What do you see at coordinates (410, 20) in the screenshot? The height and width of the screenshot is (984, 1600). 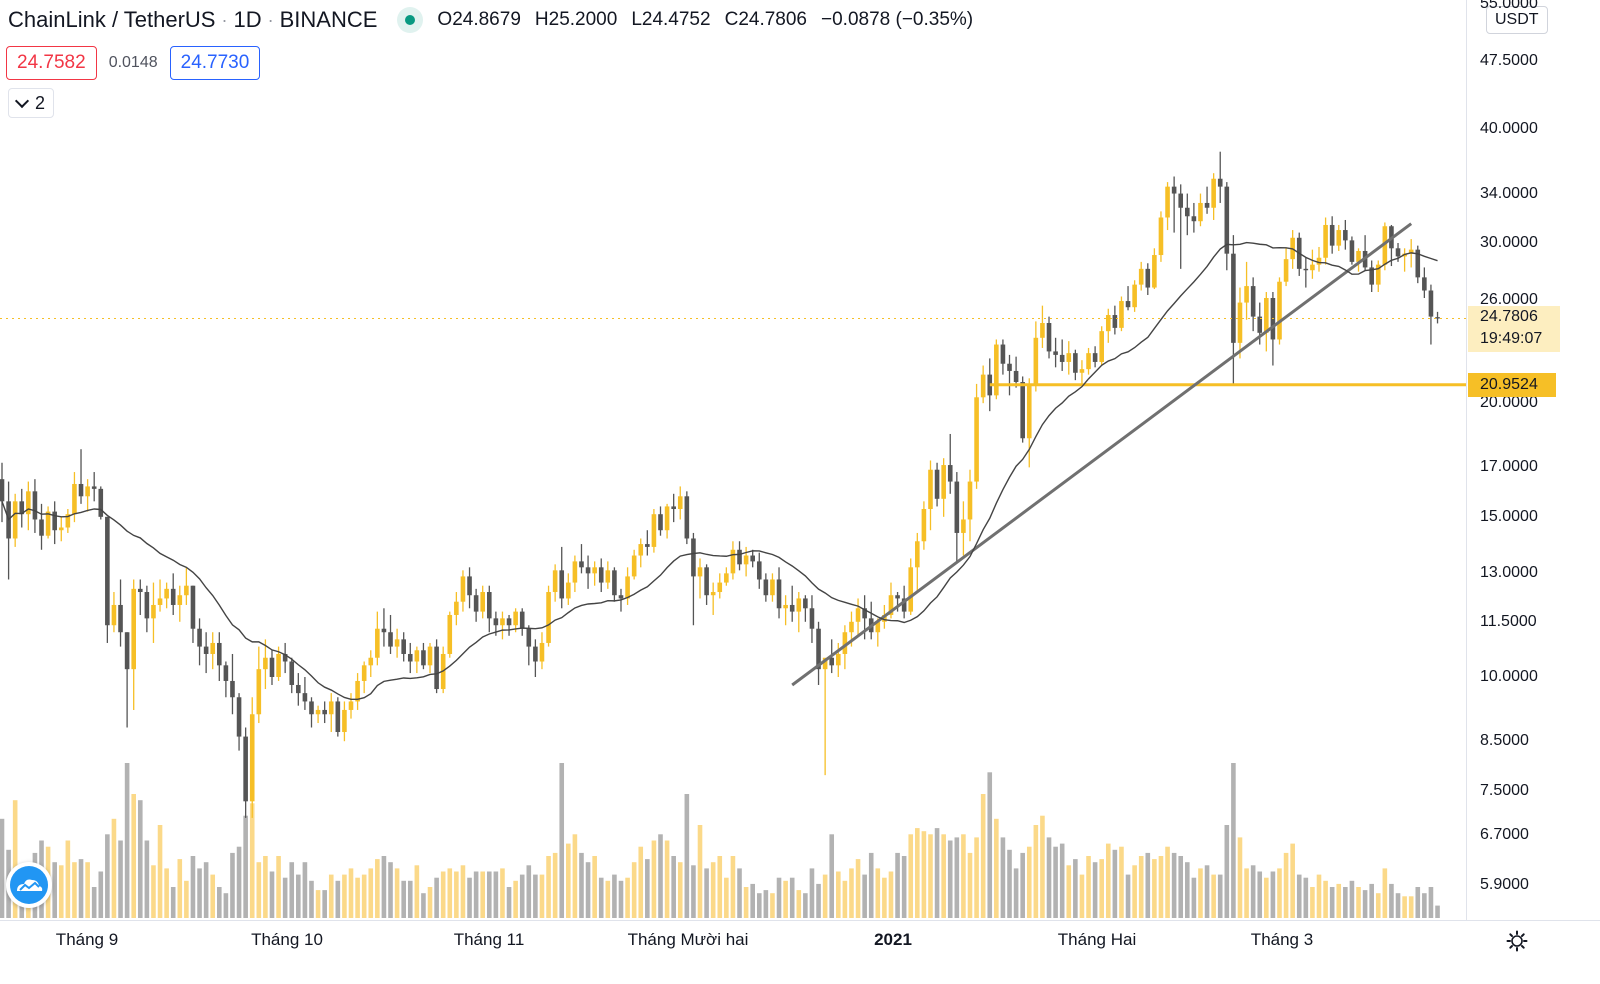 I see `market-open-dot-icon` at bounding box center [410, 20].